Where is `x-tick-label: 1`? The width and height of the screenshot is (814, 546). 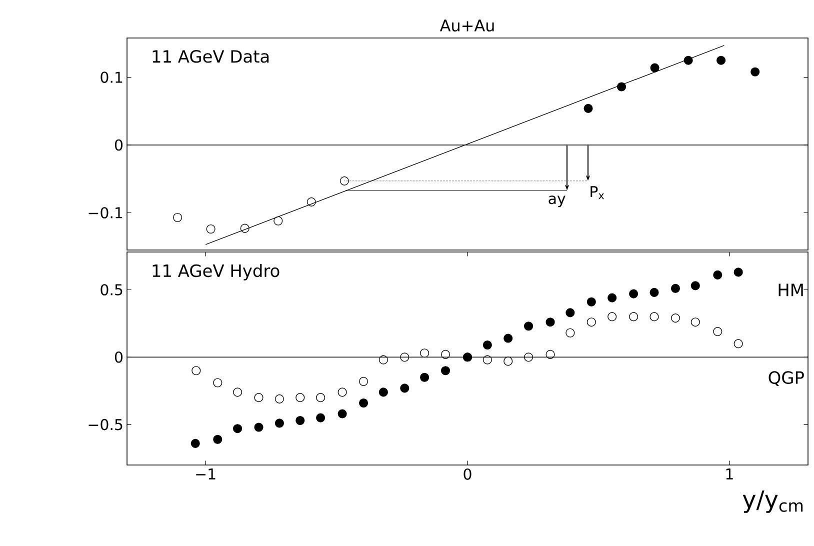 x-tick-label: 1 is located at coordinates (729, 474).